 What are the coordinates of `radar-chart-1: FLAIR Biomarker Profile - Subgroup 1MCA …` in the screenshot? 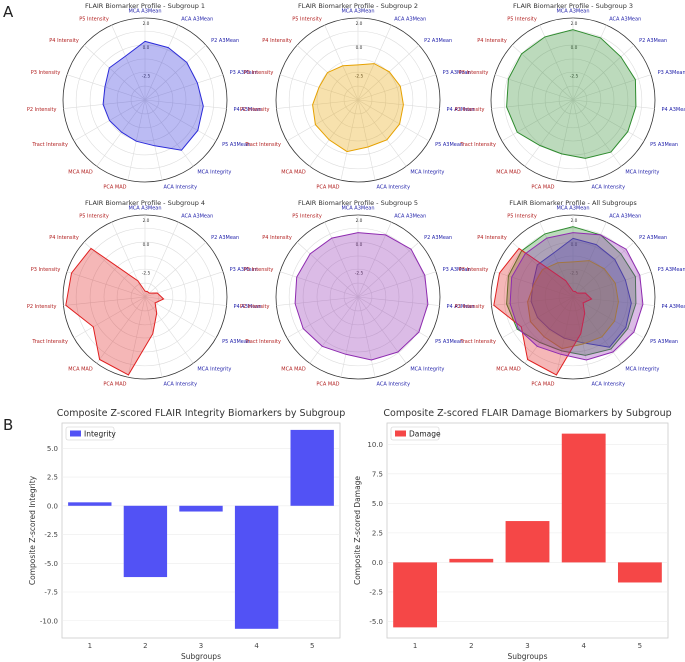 It's located at (144, 96).